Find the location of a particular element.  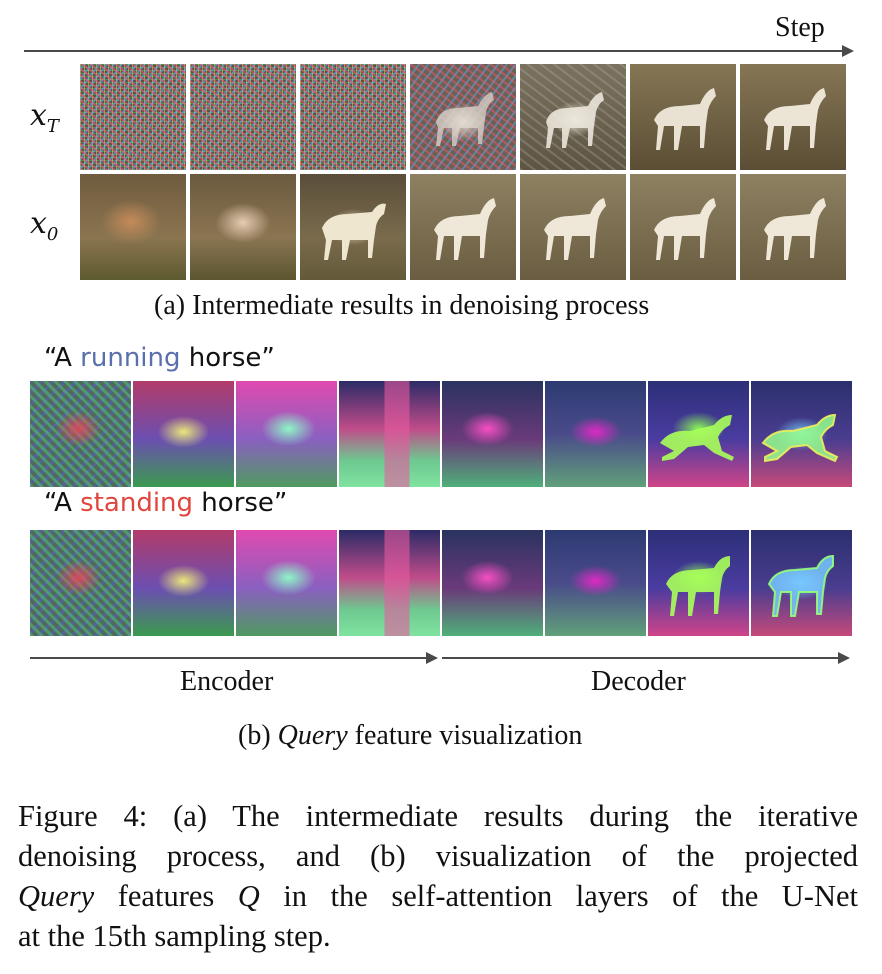

x0-step-2-image is located at coordinates (243, 227).